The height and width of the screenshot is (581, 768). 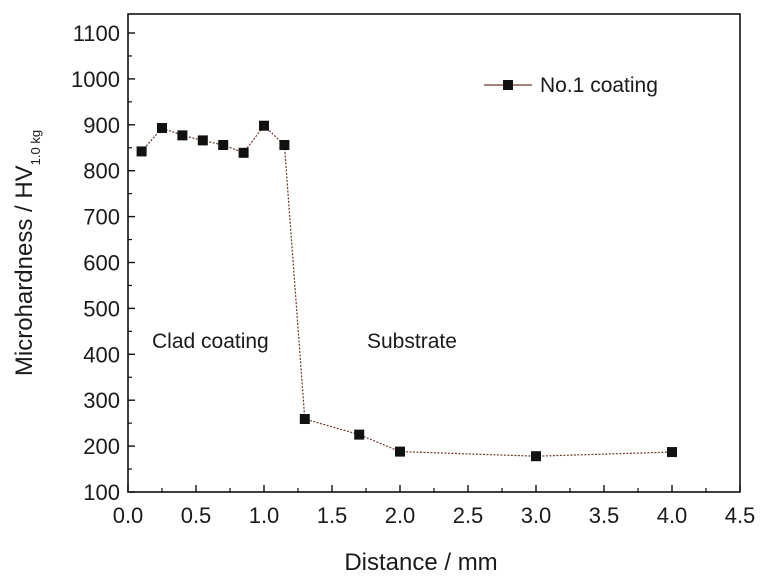 What do you see at coordinates (196, 515) in the screenshot?
I see `x-tick-label: 0.5` at bounding box center [196, 515].